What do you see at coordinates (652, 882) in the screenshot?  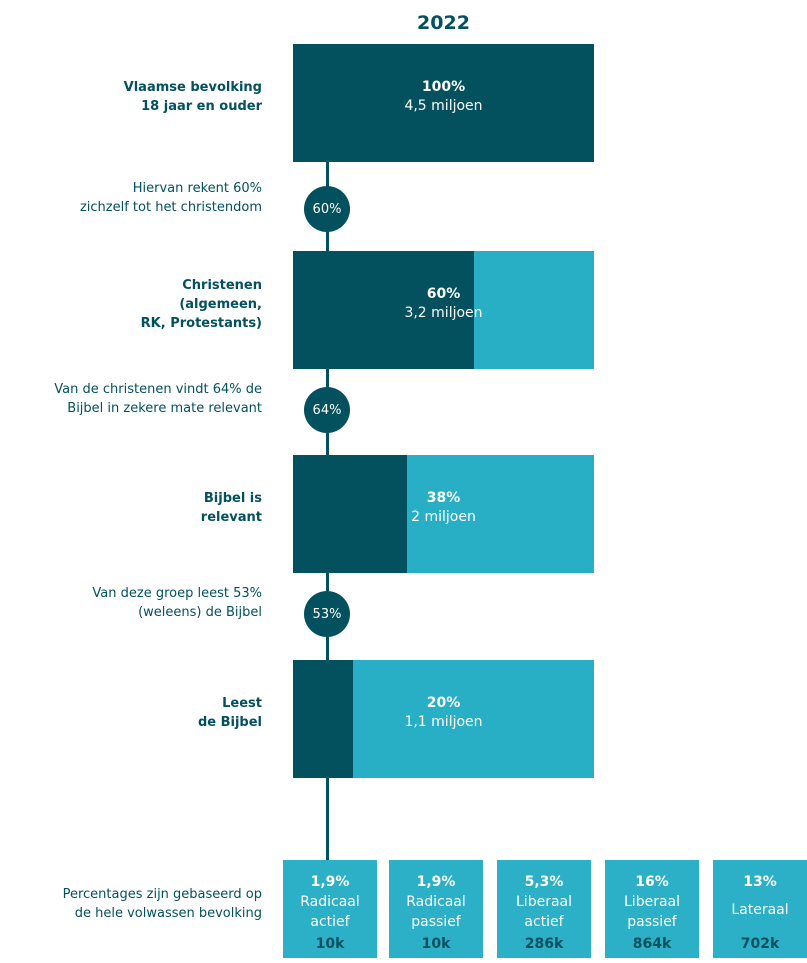 I see `group-pct: 16%` at bounding box center [652, 882].